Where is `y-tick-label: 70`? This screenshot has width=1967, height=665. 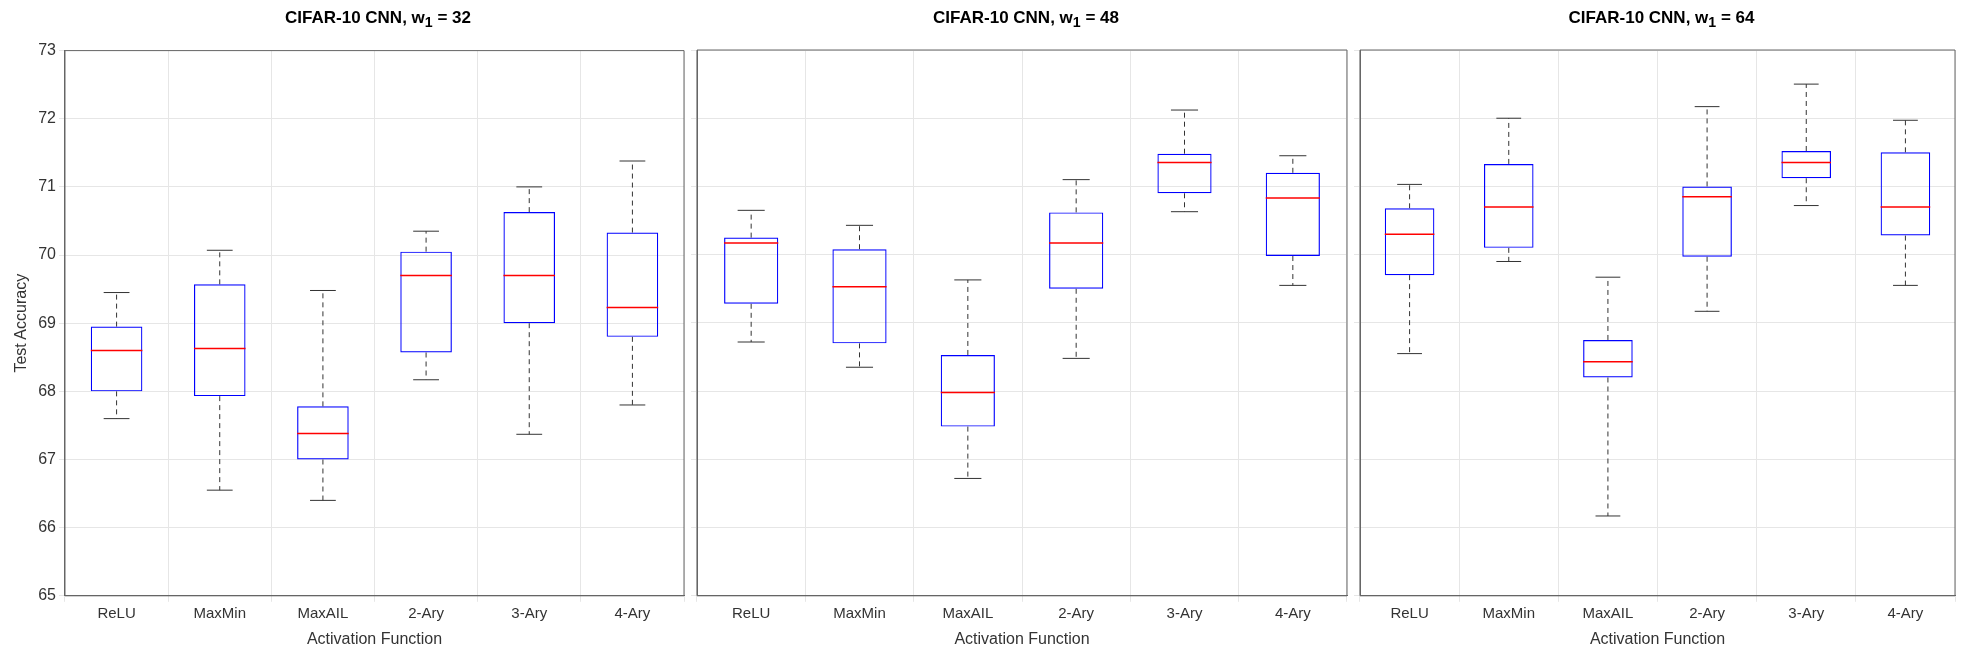
y-tick-label: 70 is located at coordinates (47, 254).